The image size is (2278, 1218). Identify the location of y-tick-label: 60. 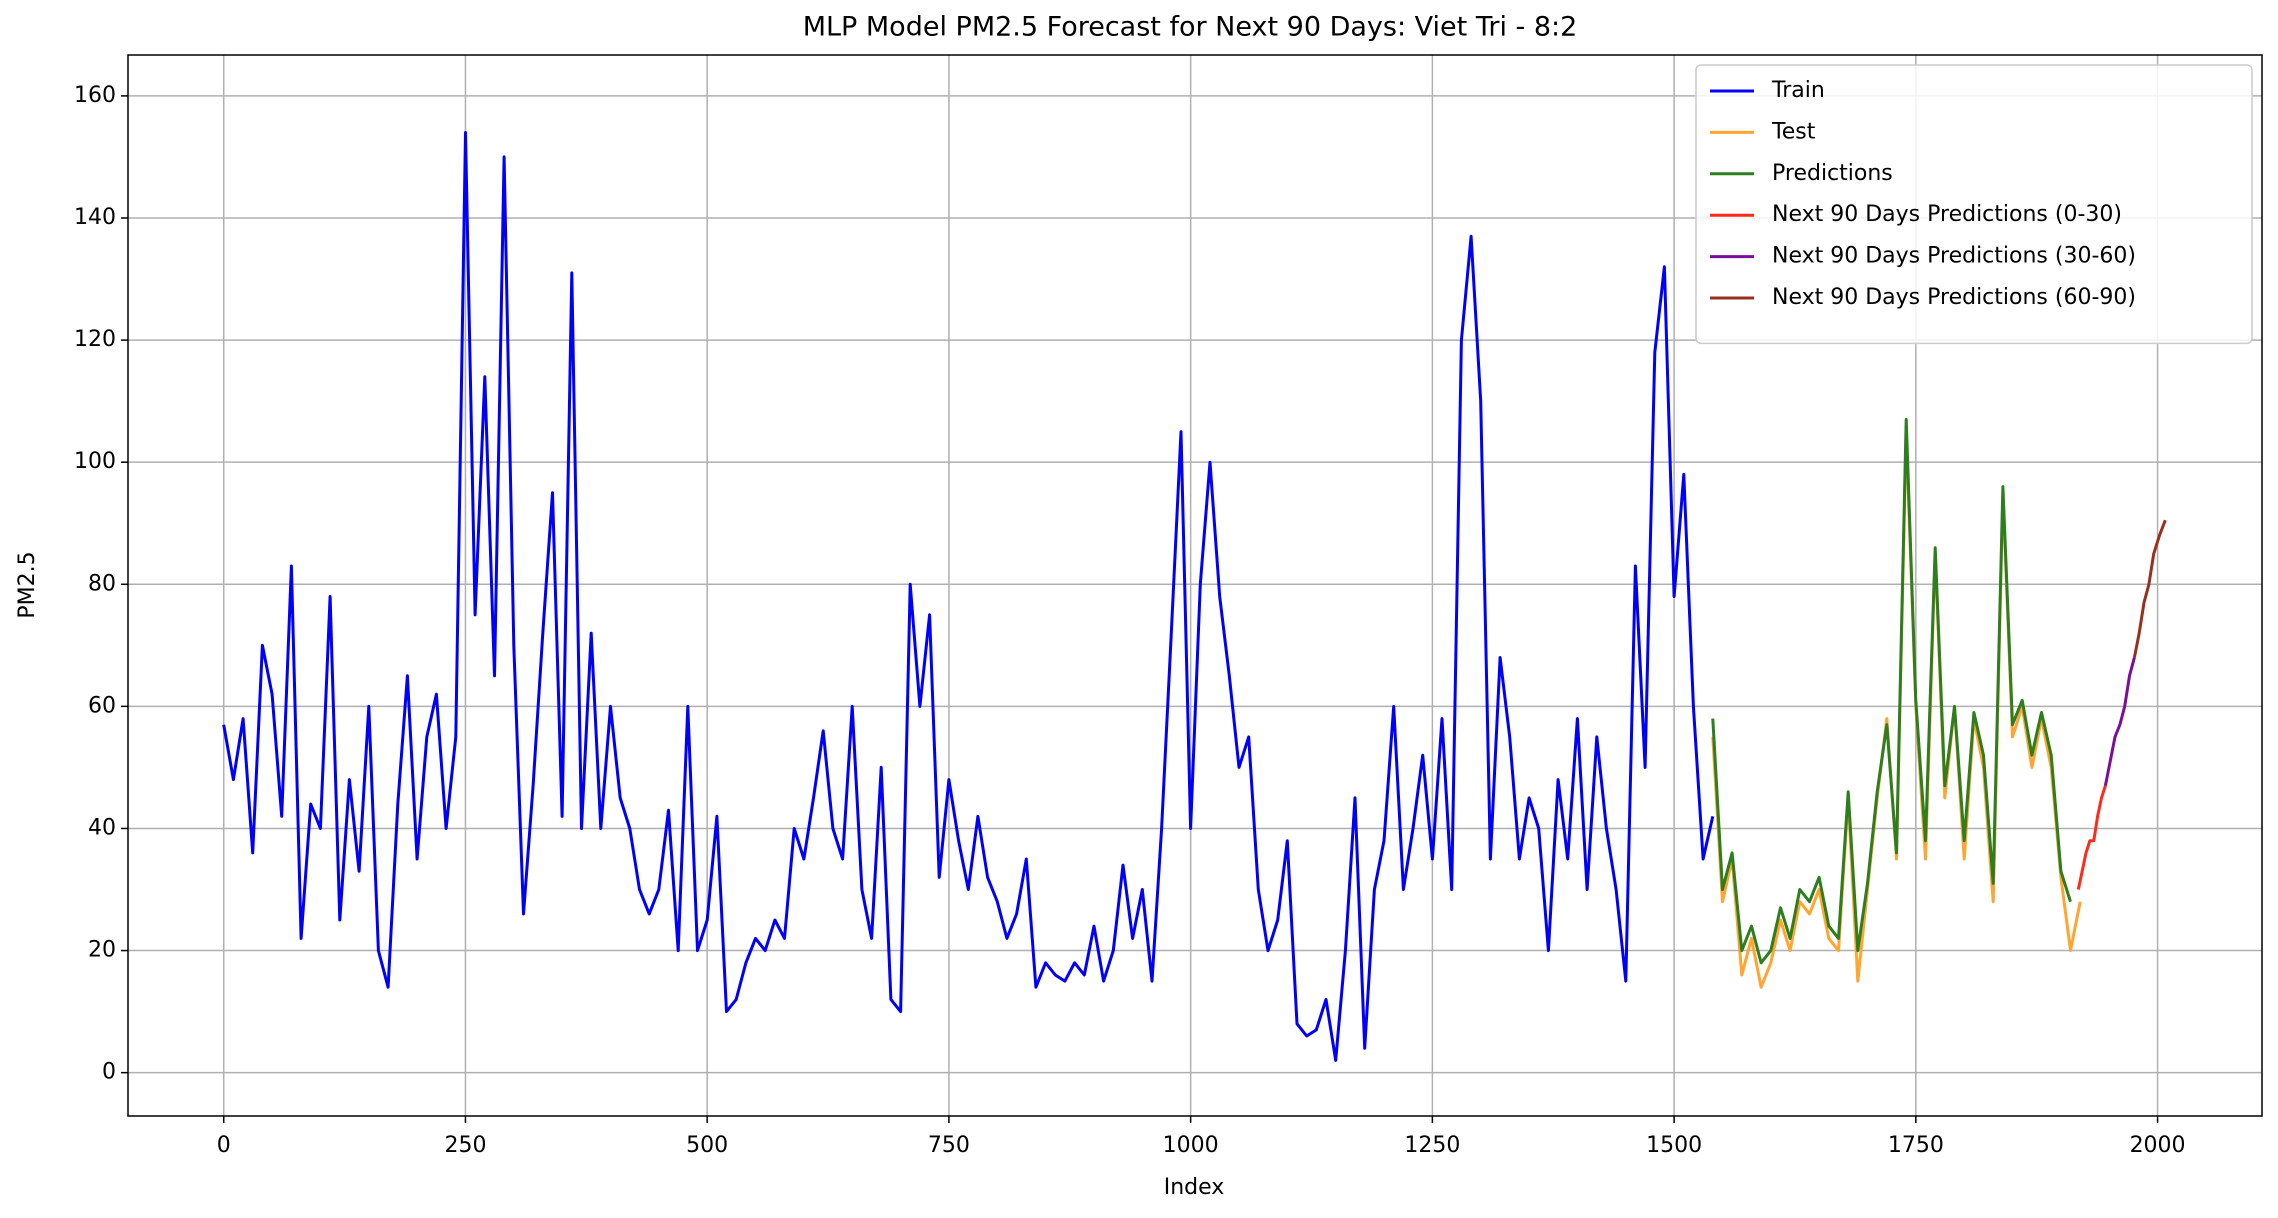
(102, 705).